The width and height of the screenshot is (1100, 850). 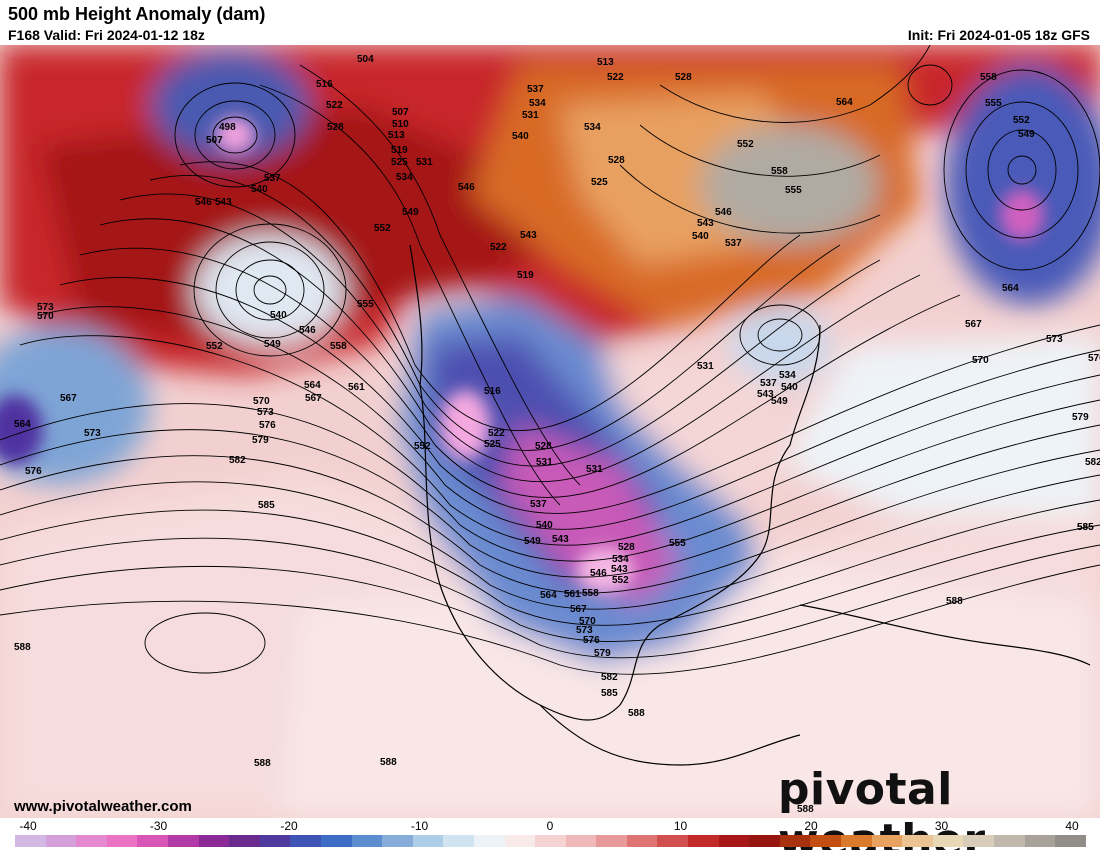 What do you see at coordinates (137, 14) in the screenshot?
I see `map-title: 500 mb Height Anomaly (dam)` at bounding box center [137, 14].